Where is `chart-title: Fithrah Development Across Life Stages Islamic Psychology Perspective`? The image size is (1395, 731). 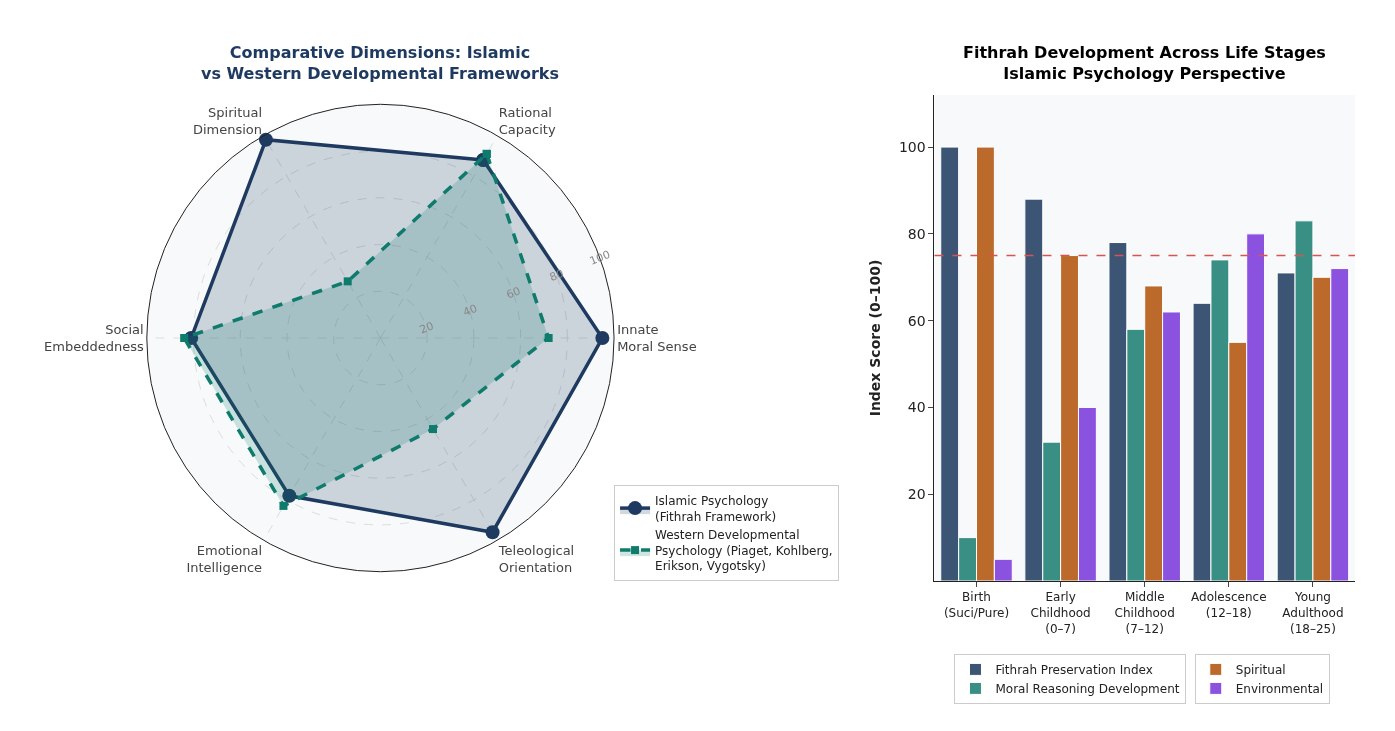 chart-title: Fithrah Development Across Life Stages Islamic Psychology Perspective is located at coordinates (1144, 63).